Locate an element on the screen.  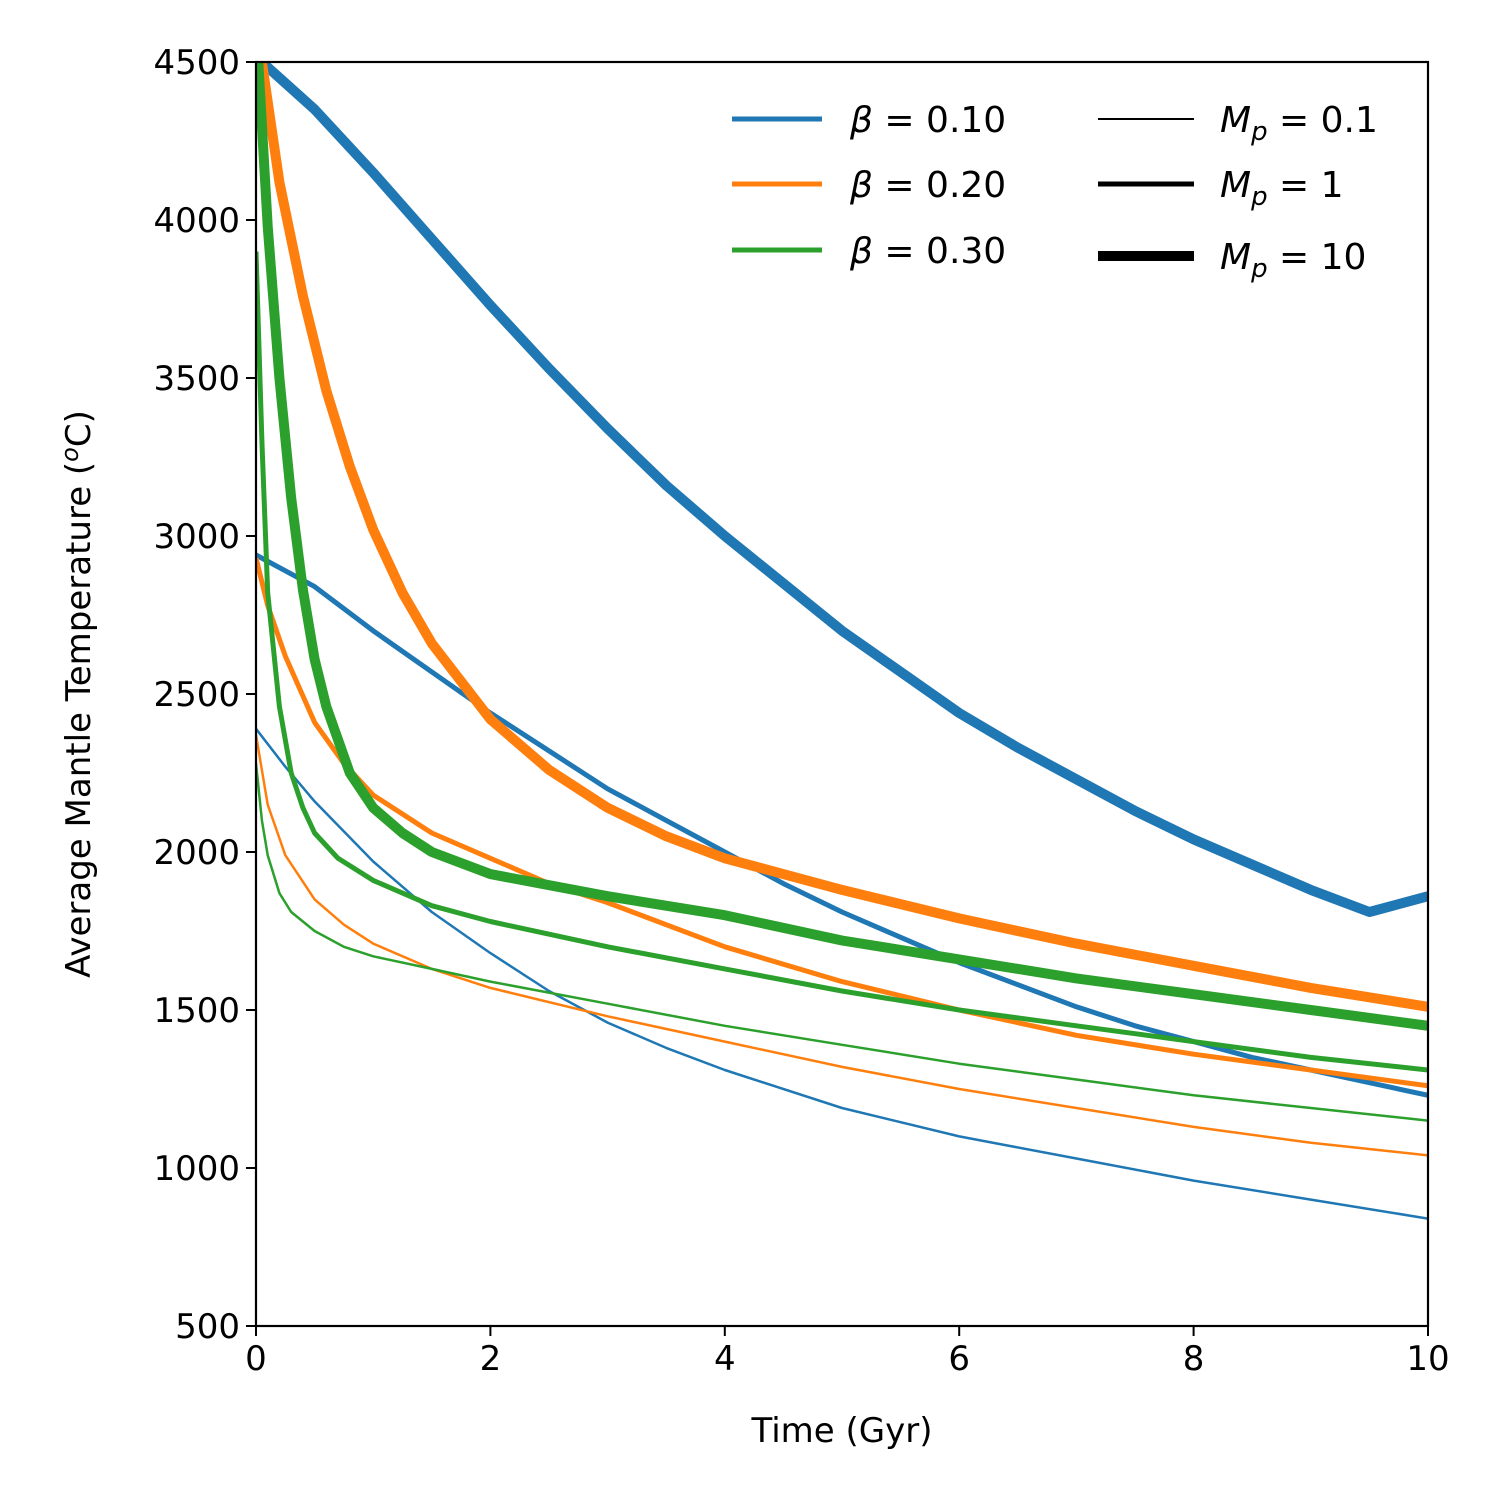
y-tick-label: 4000 is located at coordinates (196, 221).